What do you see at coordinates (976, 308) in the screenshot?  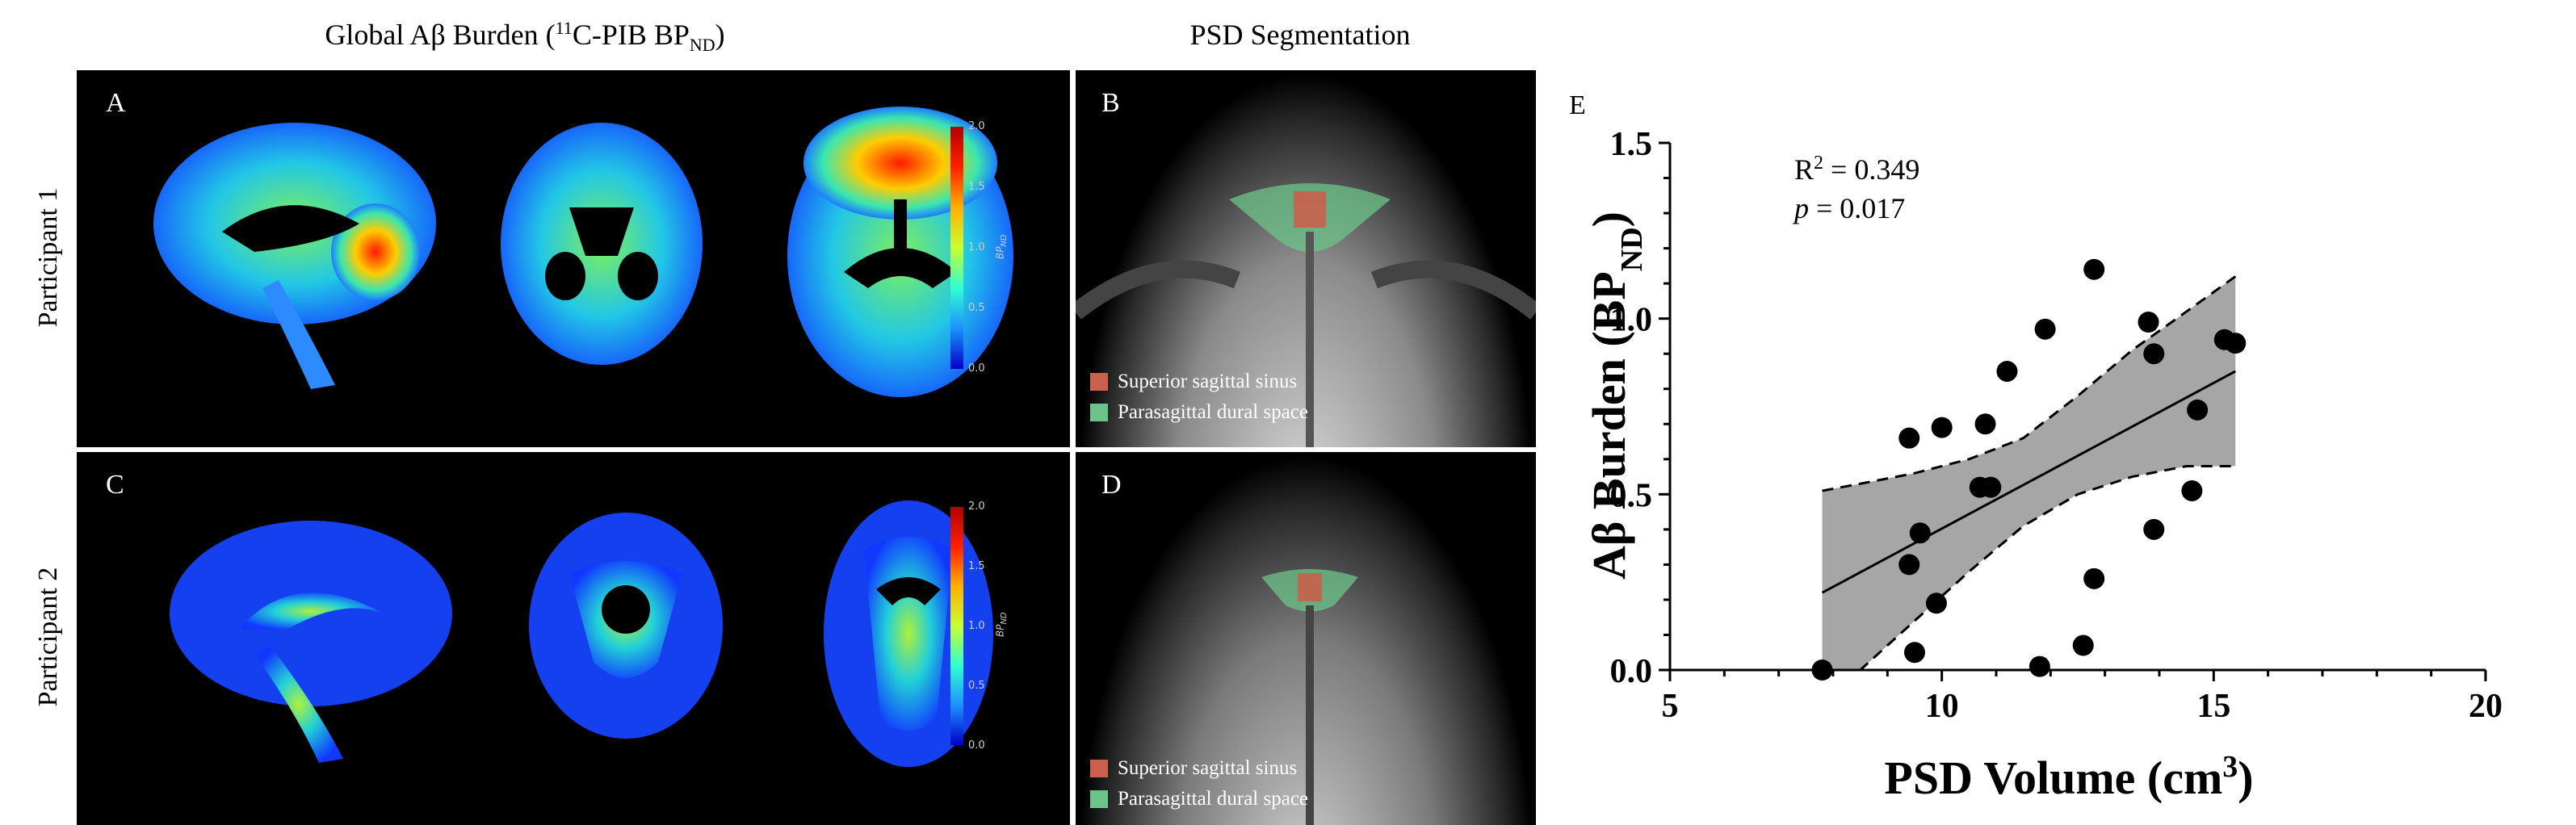 I see `colorbar-a-tick: 0.5` at bounding box center [976, 308].